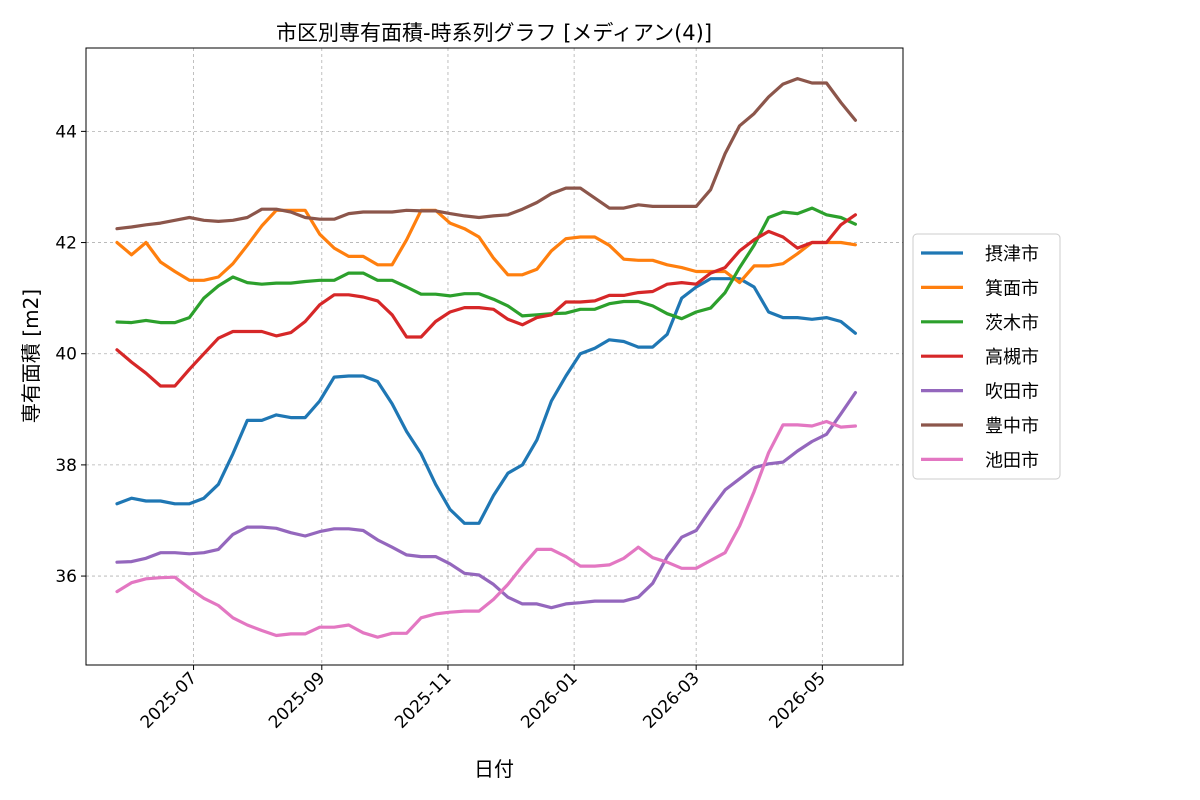 This screenshot has width=1200, height=800. Describe the element at coordinates (1012, 288) in the screenshot. I see `legend-label-1: 箕面市` at that location.